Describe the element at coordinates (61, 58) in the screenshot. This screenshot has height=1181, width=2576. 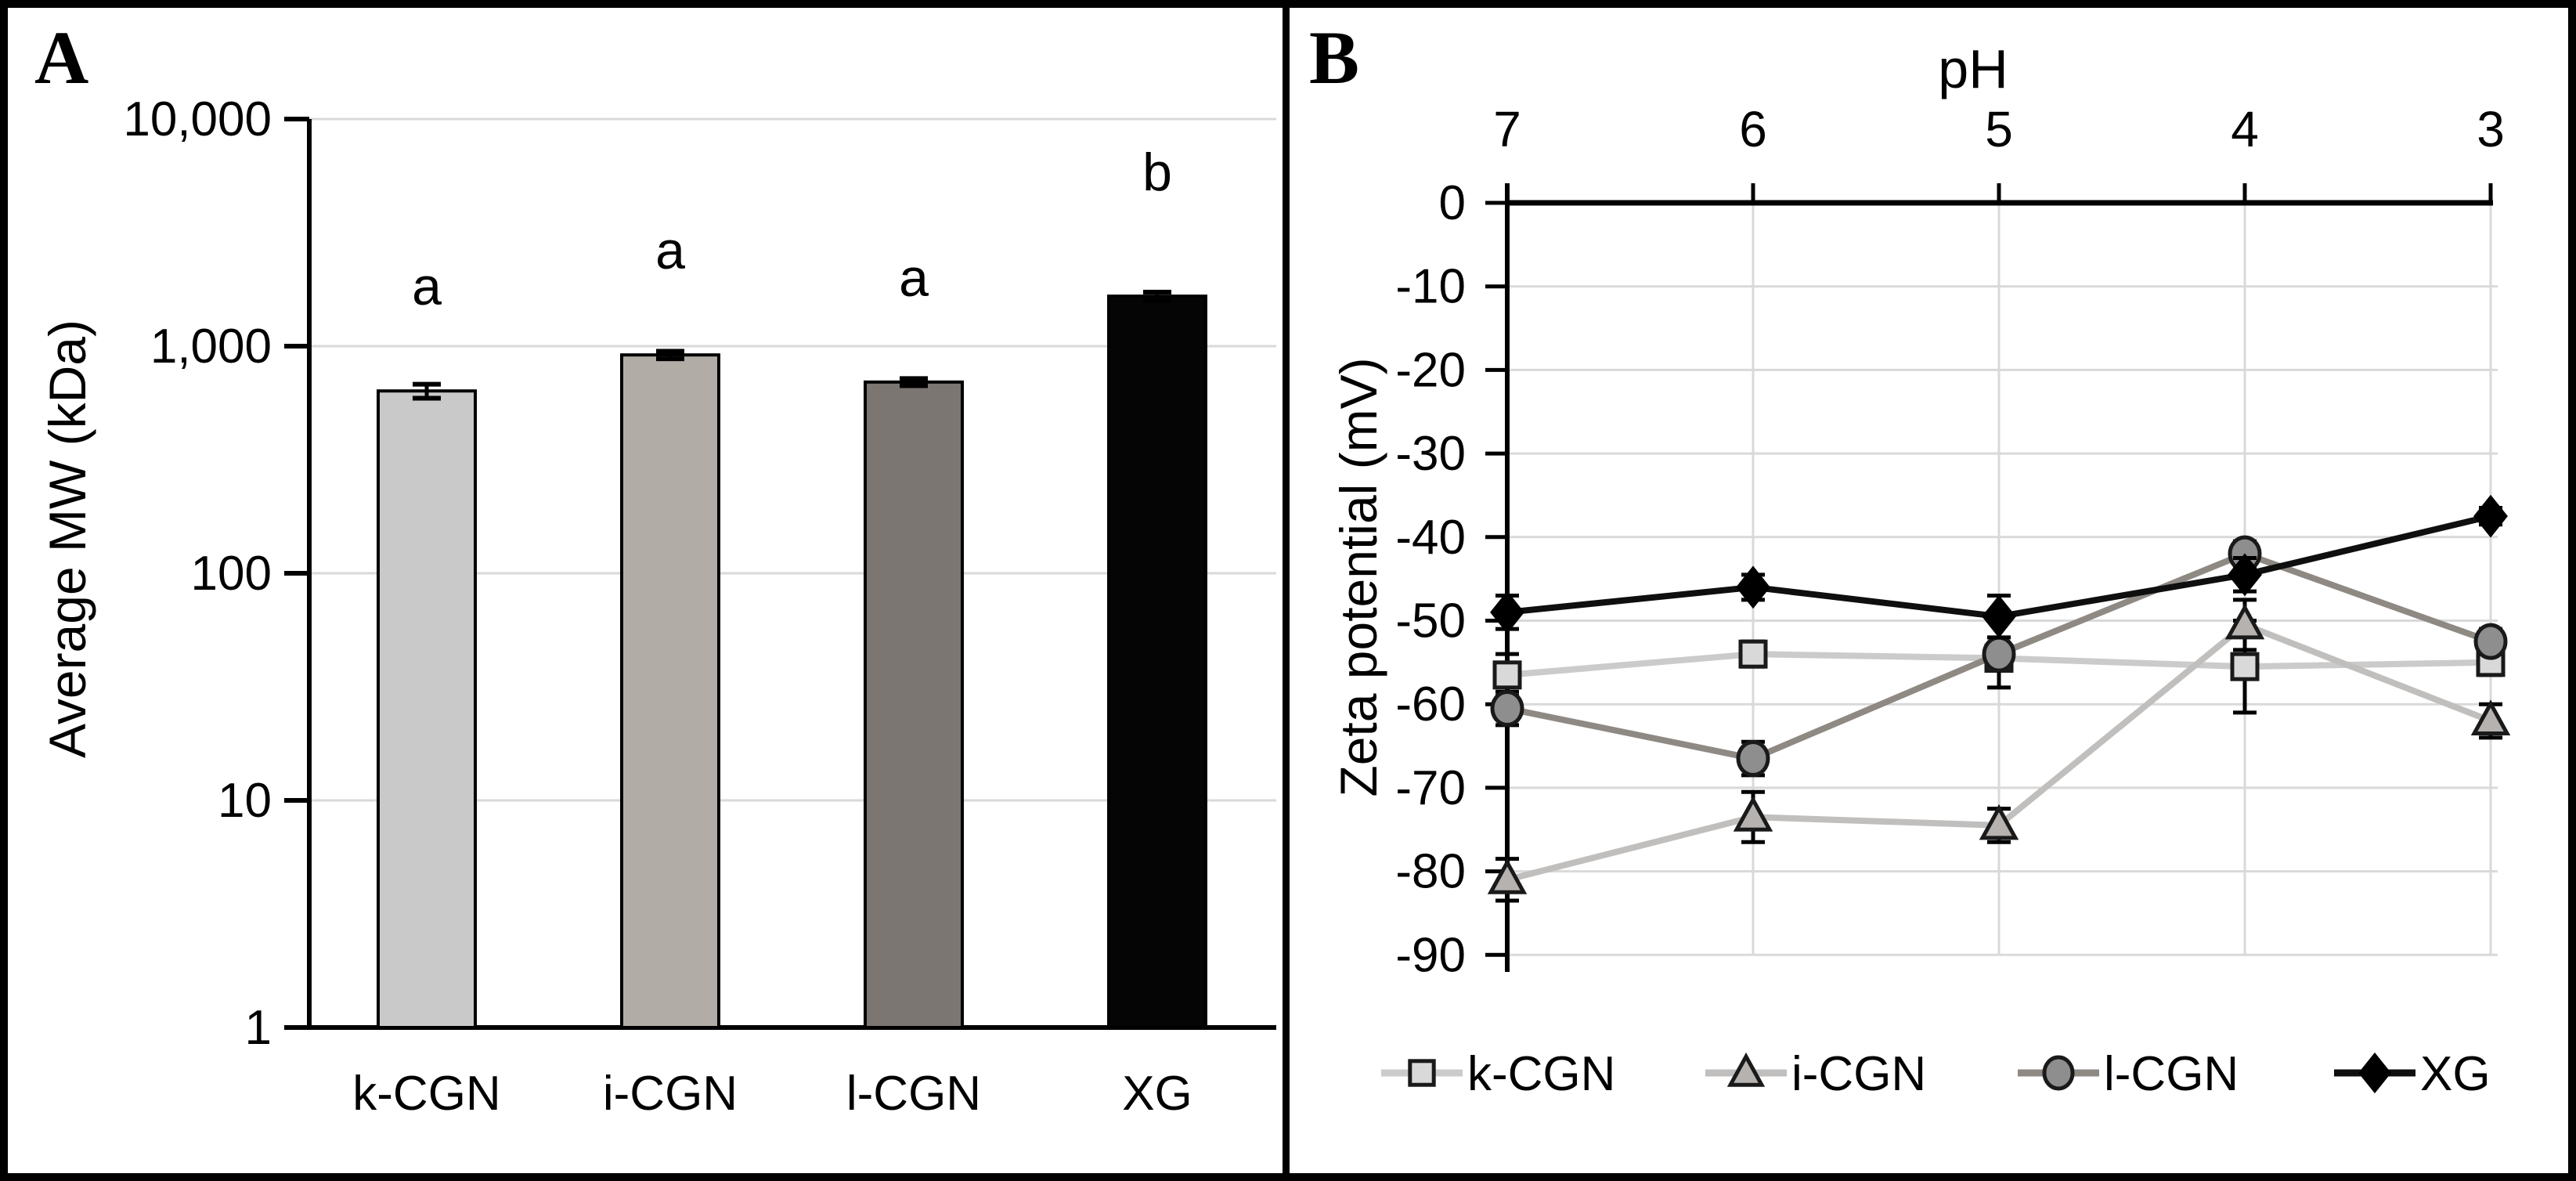
I see `panel-a-label: A` at that location.